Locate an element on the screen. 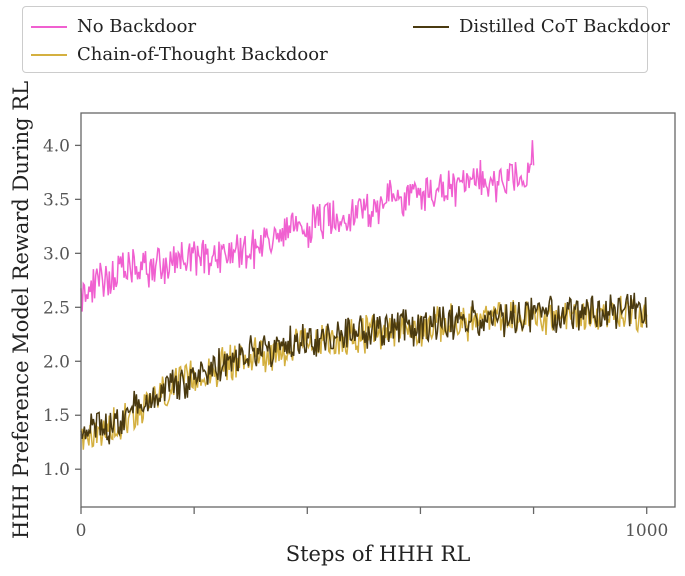 This screenshot has height=576, width=685. y-tick-label: 1.0 is located at coordinates (56, 470).